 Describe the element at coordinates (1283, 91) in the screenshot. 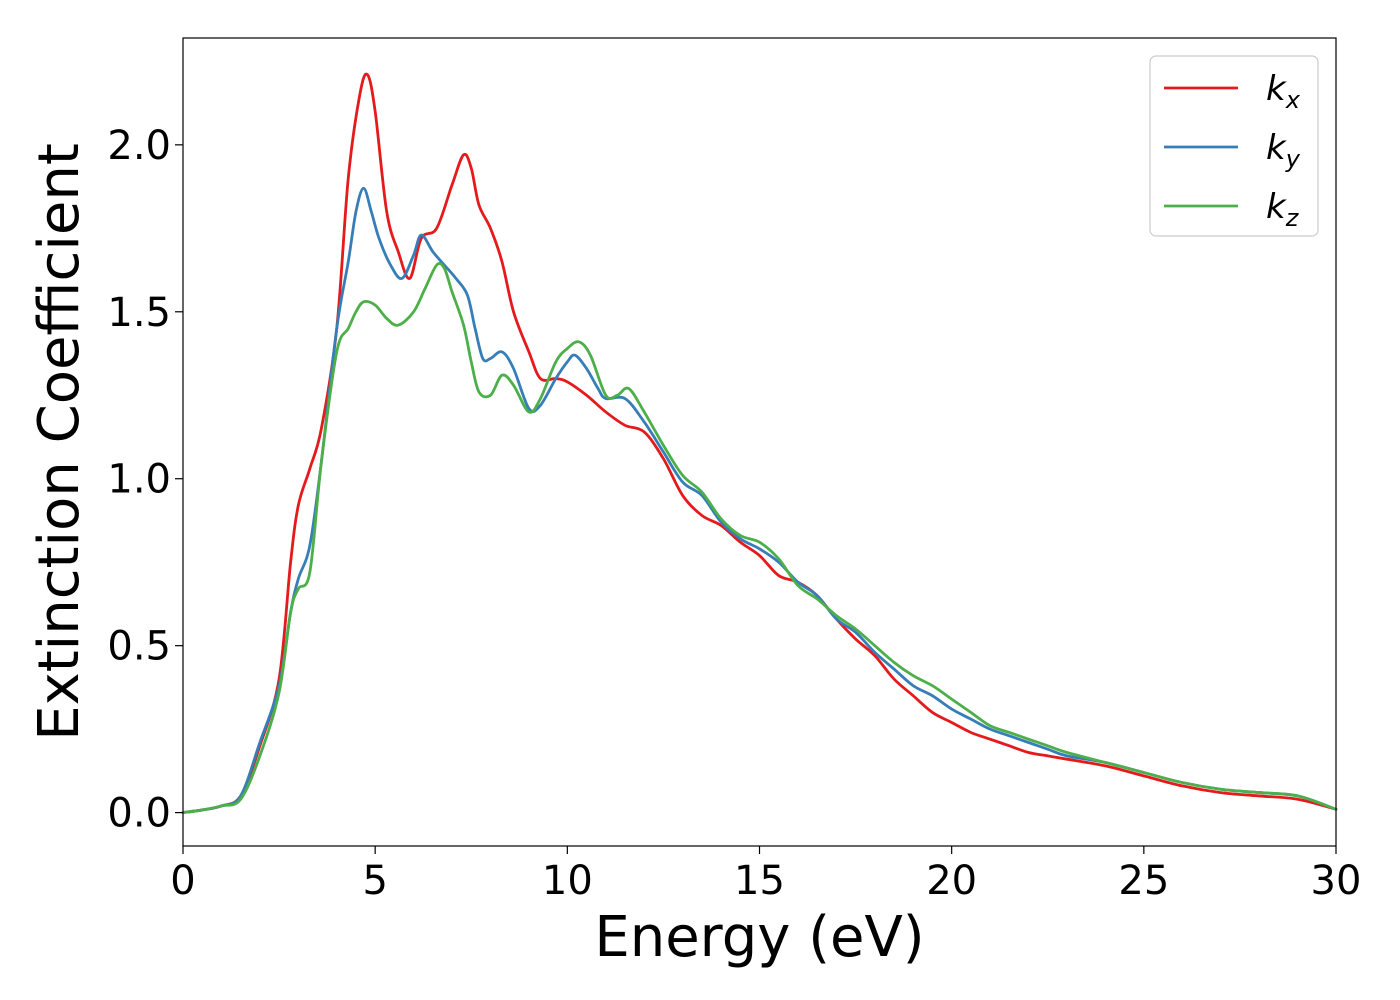

I see `legend-label-x: kx` at that location.